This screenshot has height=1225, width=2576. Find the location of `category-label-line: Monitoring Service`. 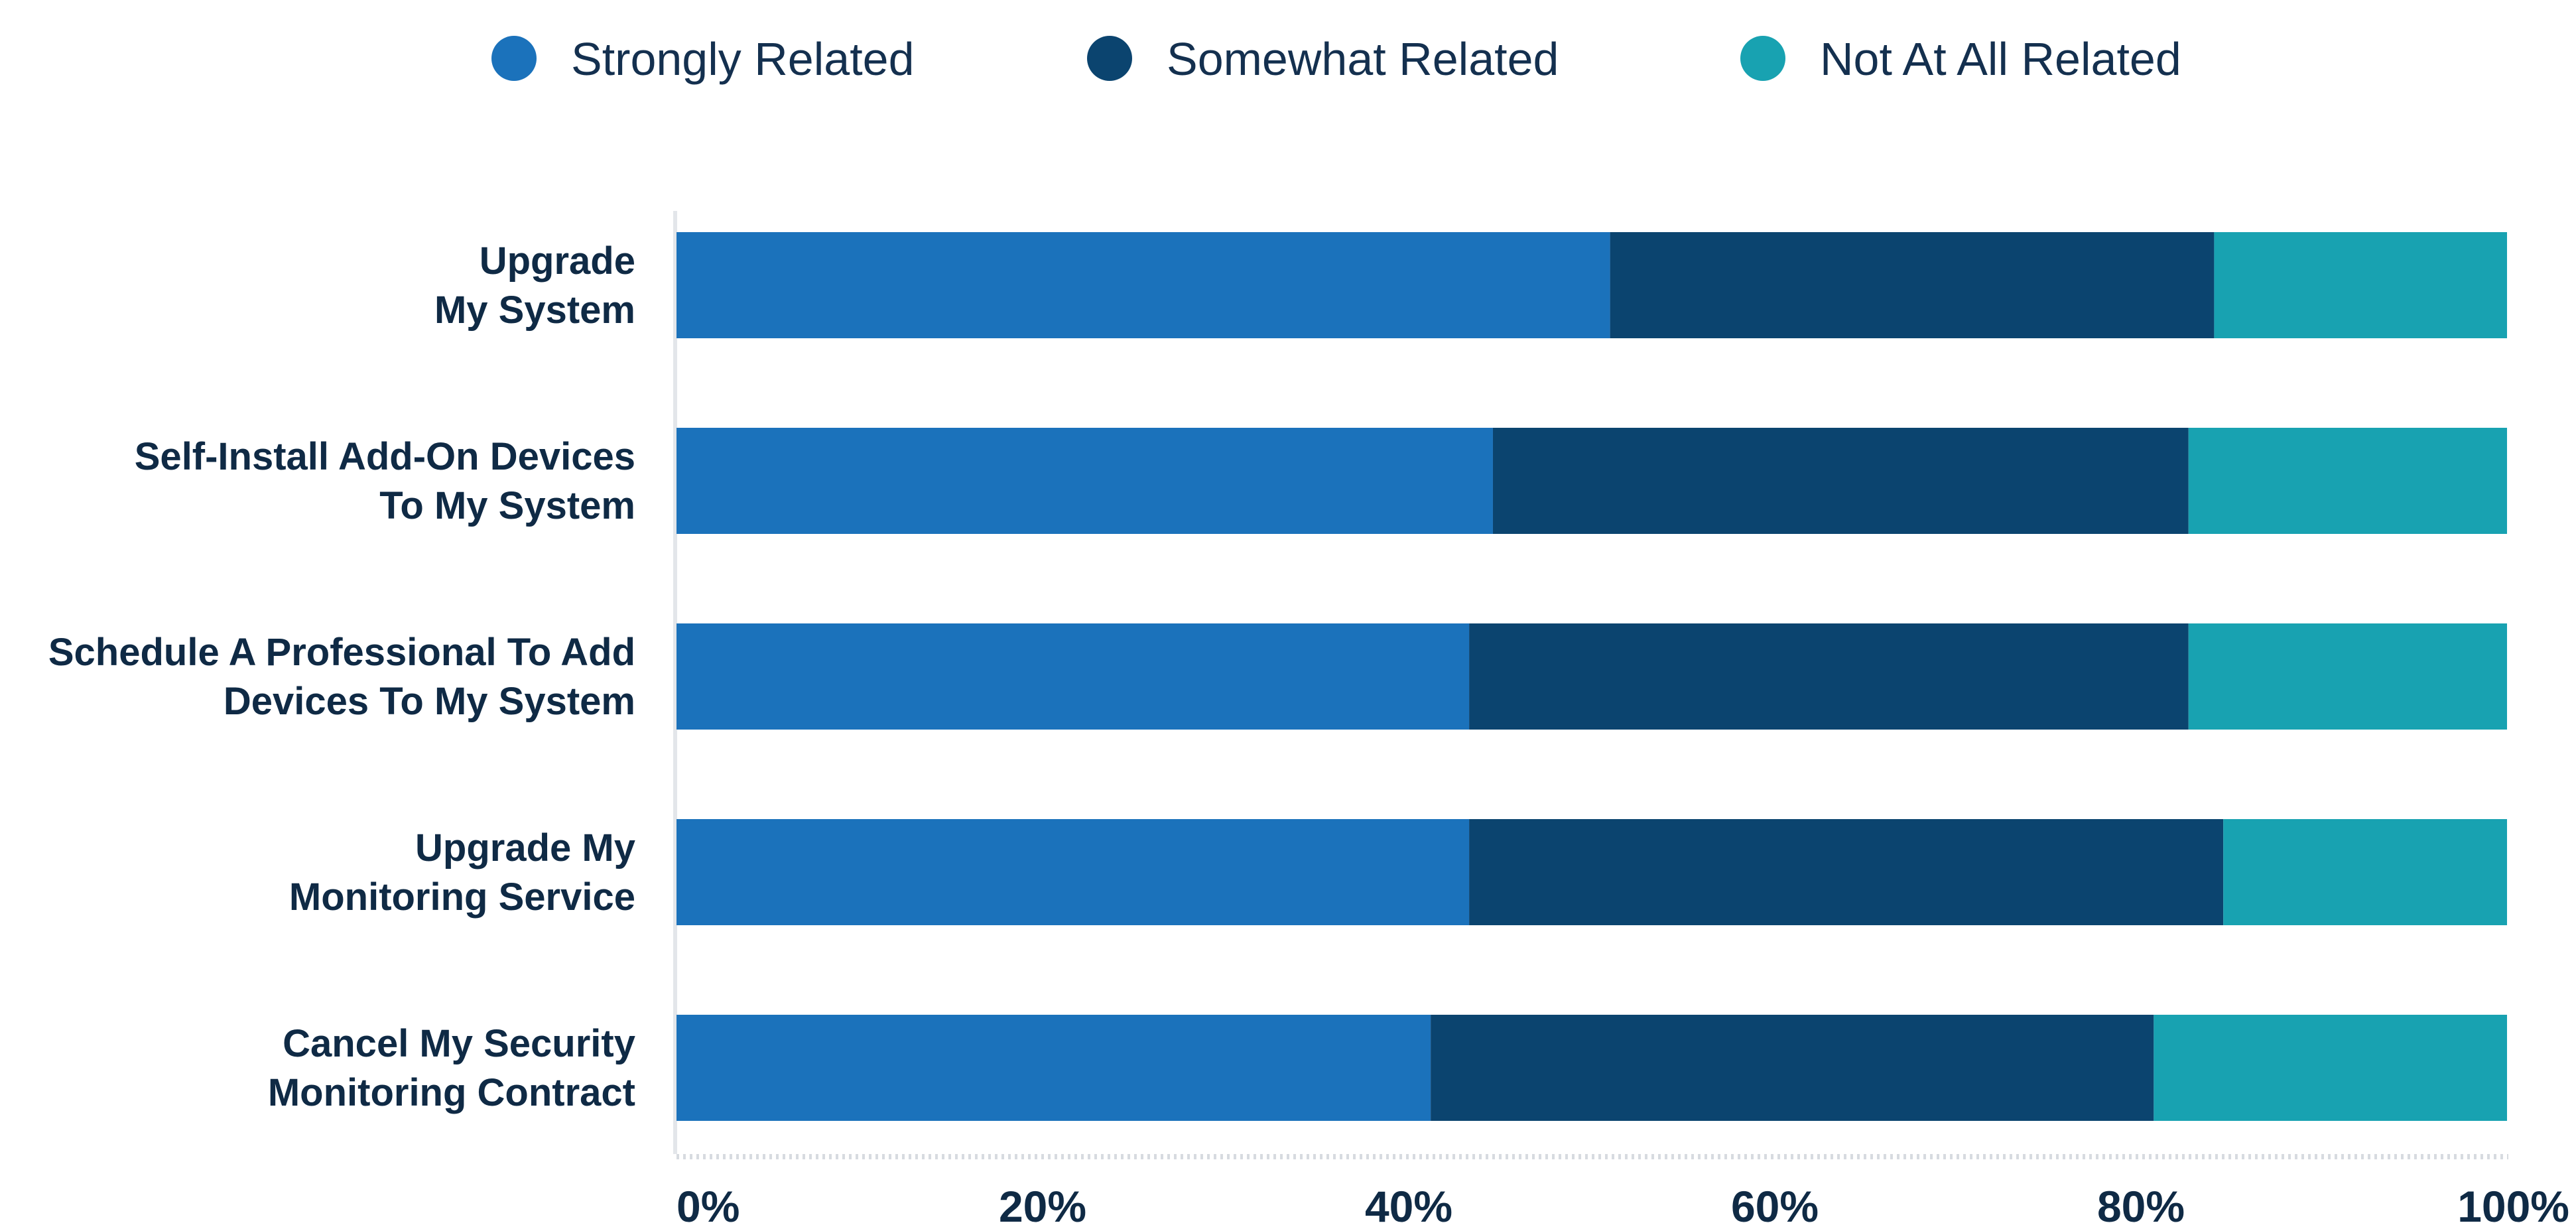

category-label-line: Monitoring Service is located at coordinates (462, 897).